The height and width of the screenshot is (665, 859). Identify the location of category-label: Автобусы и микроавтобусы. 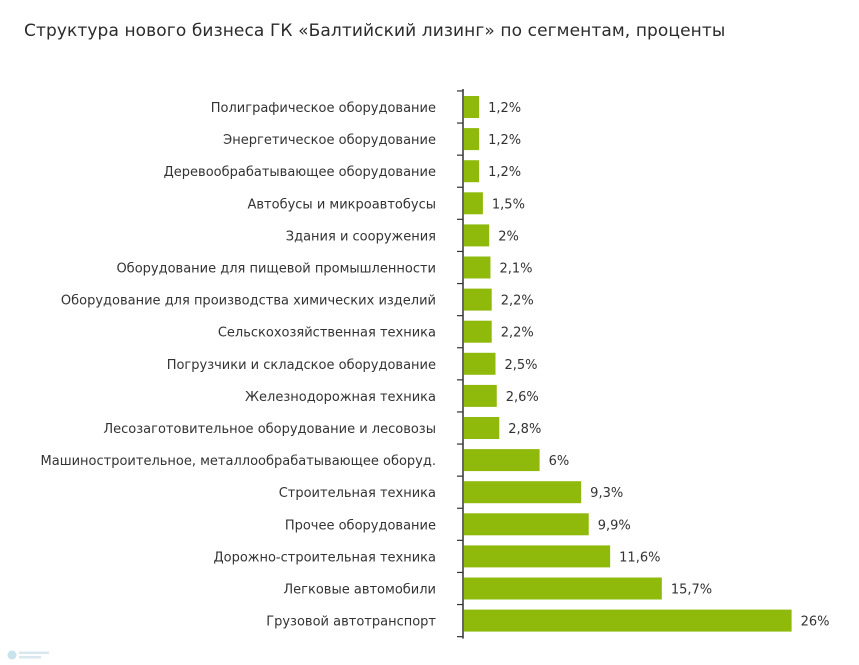
(341, 204).